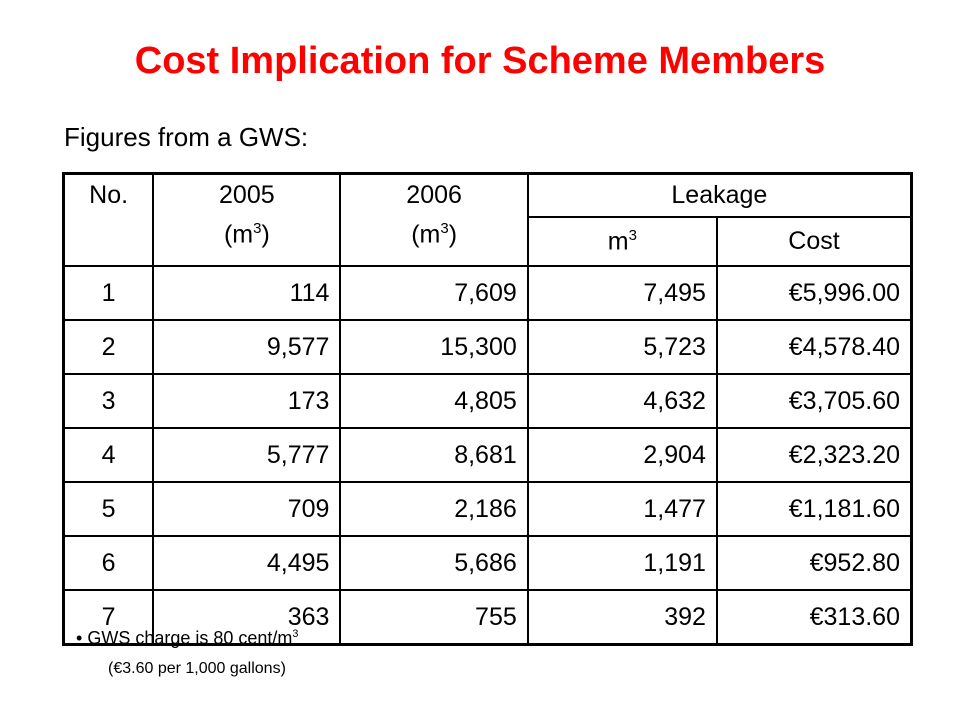 The height and width of the screenshot is (720, 960). Describe the element at coordinates (622, 293) in the screenshot. I see `cell-leakage-m3: 7,495` at that location.